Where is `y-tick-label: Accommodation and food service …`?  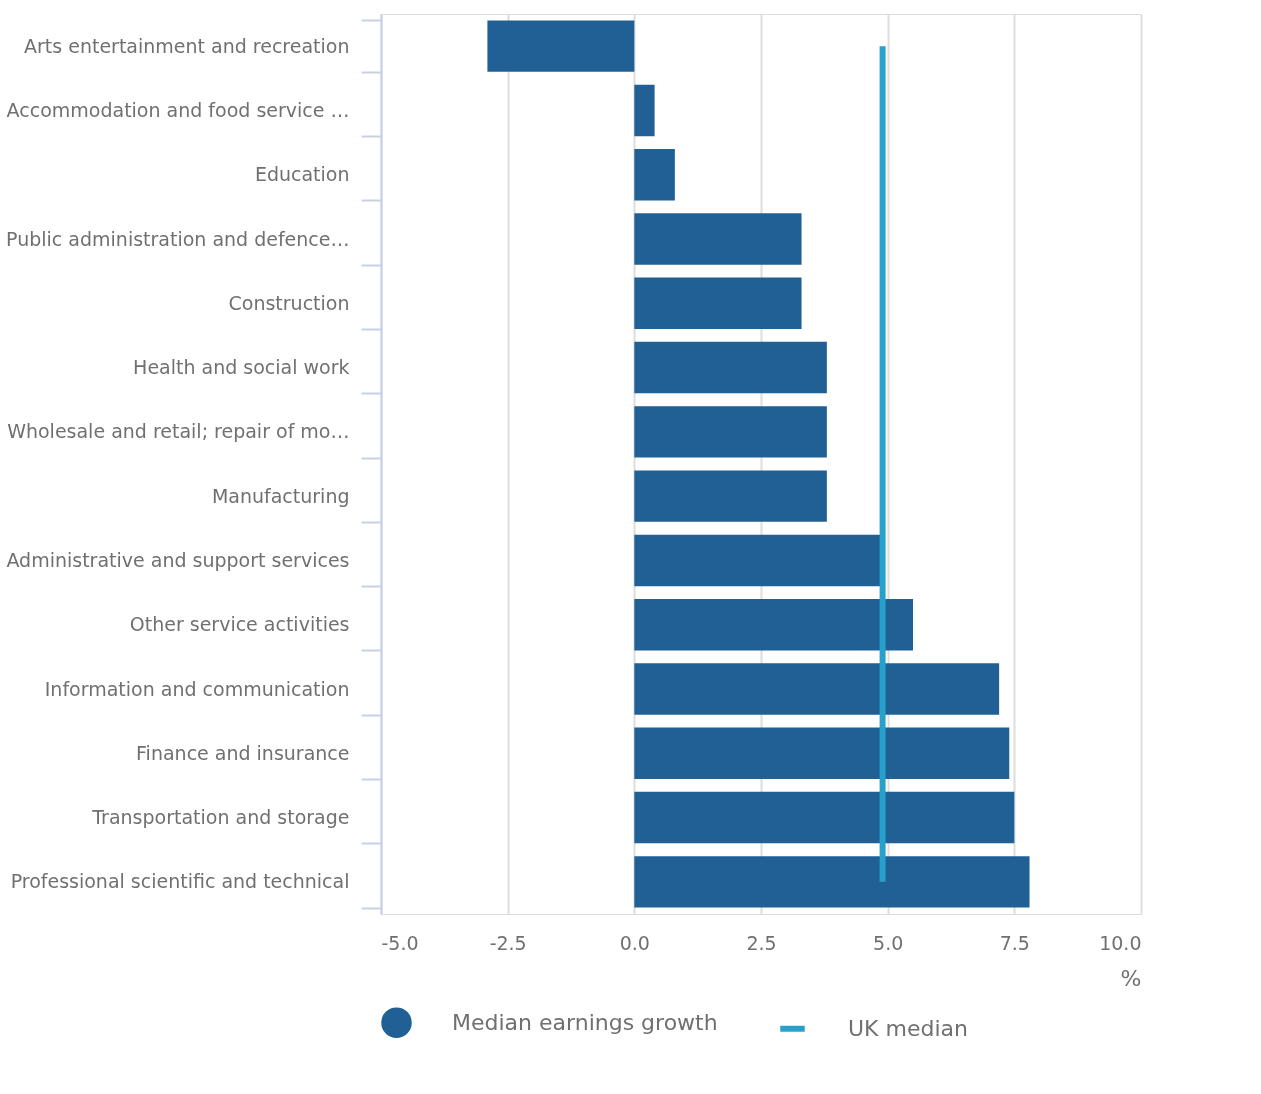
y-tick-label: Accommodation and food service … is located at coordinates (178, 109).